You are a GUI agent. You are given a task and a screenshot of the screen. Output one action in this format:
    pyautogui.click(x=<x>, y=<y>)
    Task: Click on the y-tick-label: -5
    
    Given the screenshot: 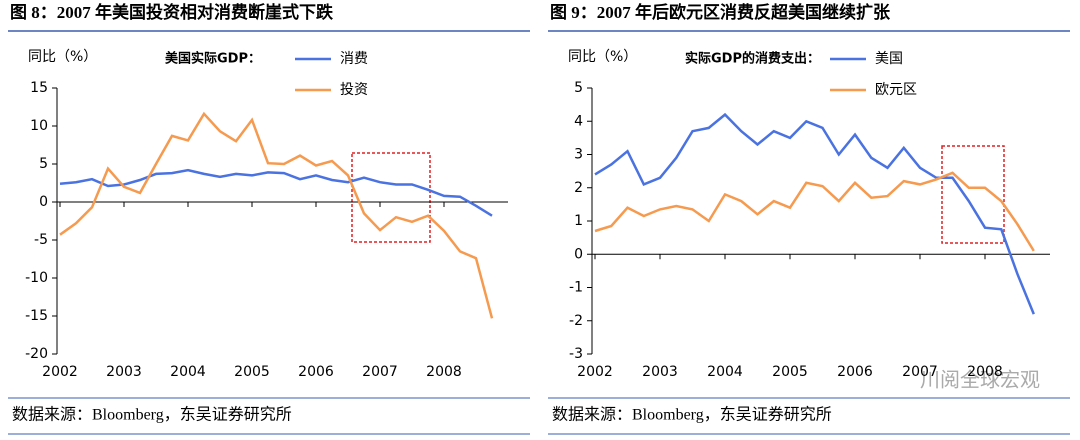 What is the action you would take?
    pyautogui.click(x=41, y=240)
    